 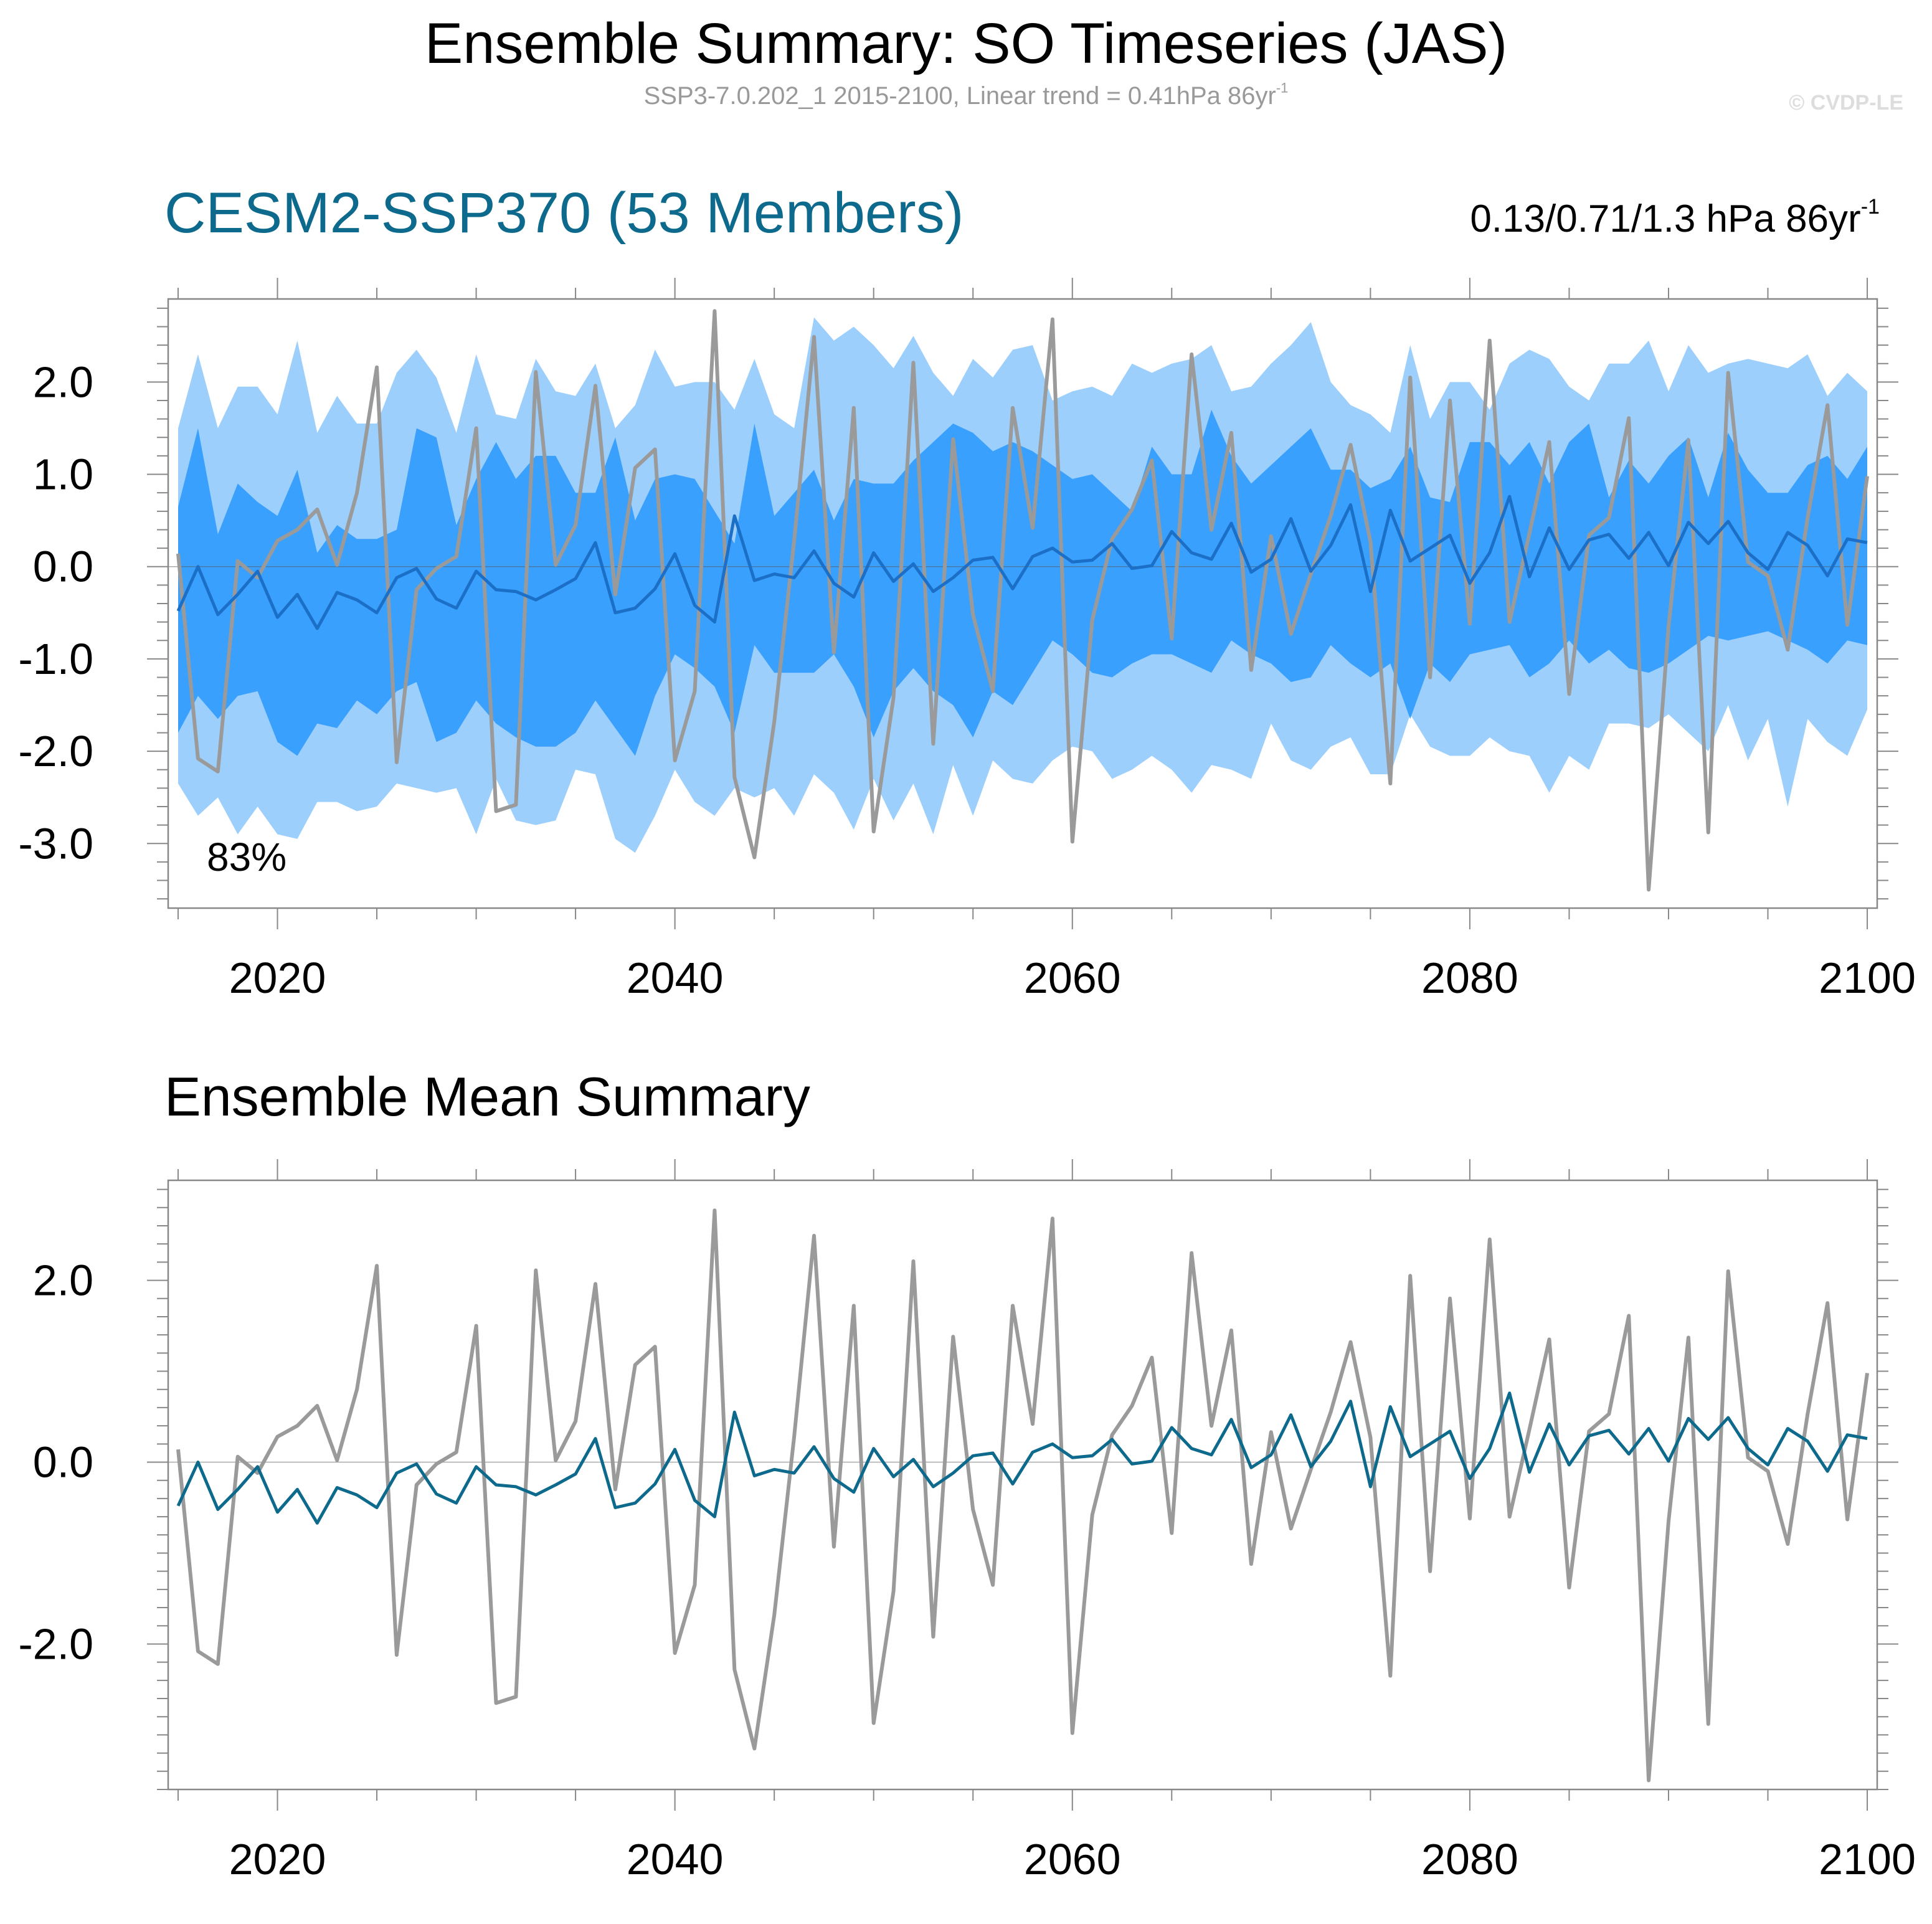 What do you see at coordinates (1022, 562) in the screenshot?
I see `ensemble-mean-series-line-top` at bounding box center [1022, 562].